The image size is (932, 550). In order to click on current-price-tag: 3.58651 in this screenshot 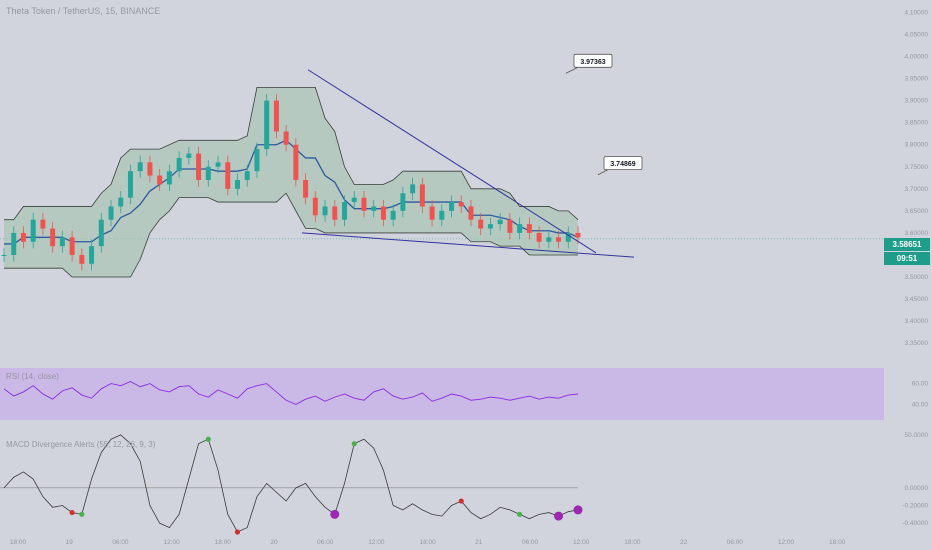, I will do `click(907, 244)`.